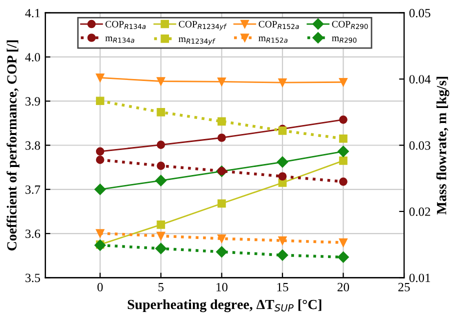 This screenshot has height=321, width=454. What do you see at coordinates (350, 25) in the screenshot?
I see `legend-label: COP$_{R290}$` at bounding box center [350, 25].